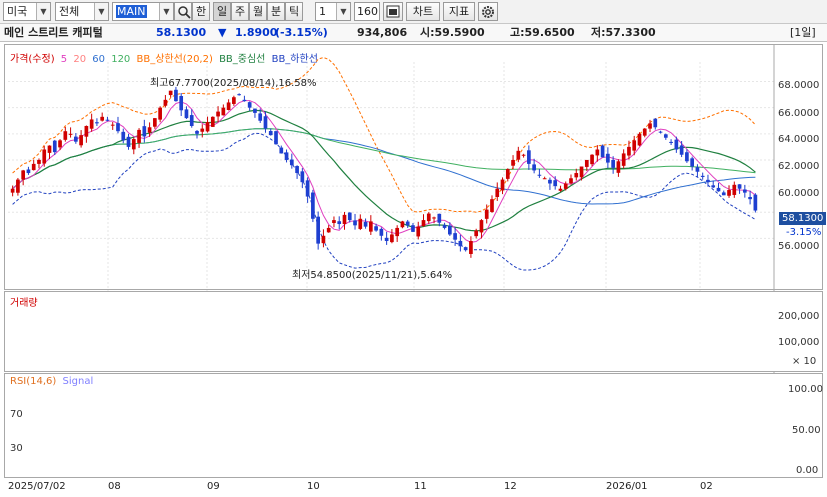 The height and width of the screenshot is (497, 827). I want to click on low-price: 저:57.3300, so click(623, 32).